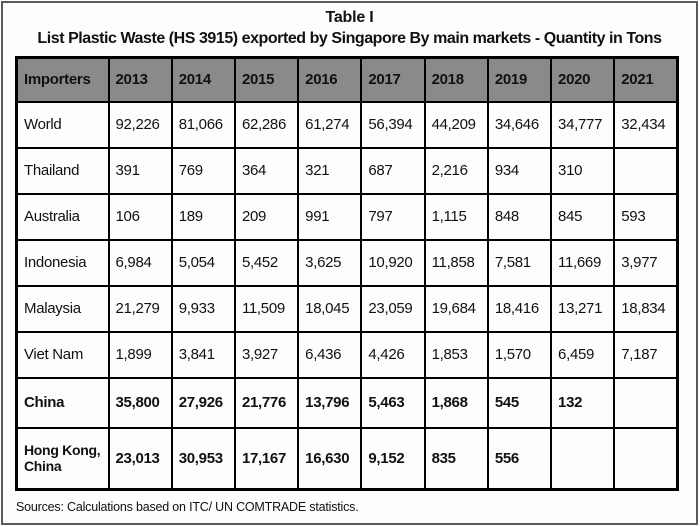 This screenshot has width=700, height=527. I want to click on value-cell: 21,279, so click(140, 308).